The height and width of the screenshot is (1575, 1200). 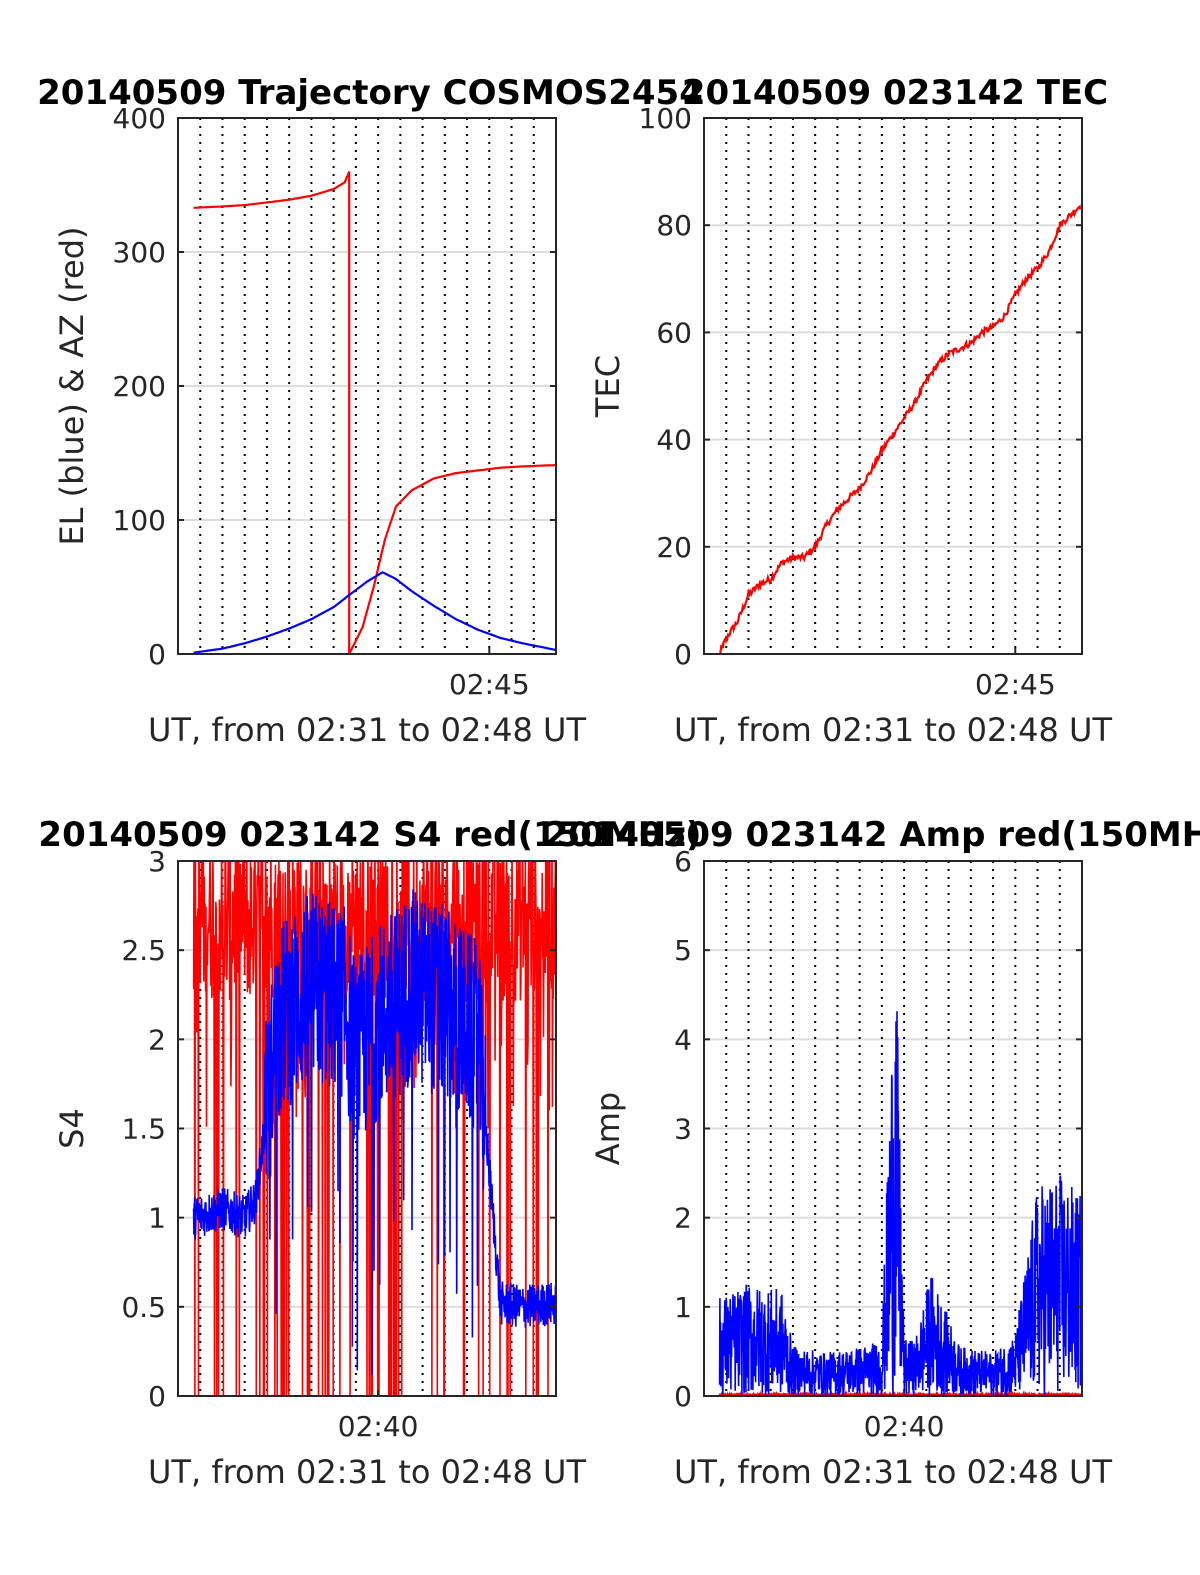 I want to click on y-tick-label: 6, so click(x=683, y=861).